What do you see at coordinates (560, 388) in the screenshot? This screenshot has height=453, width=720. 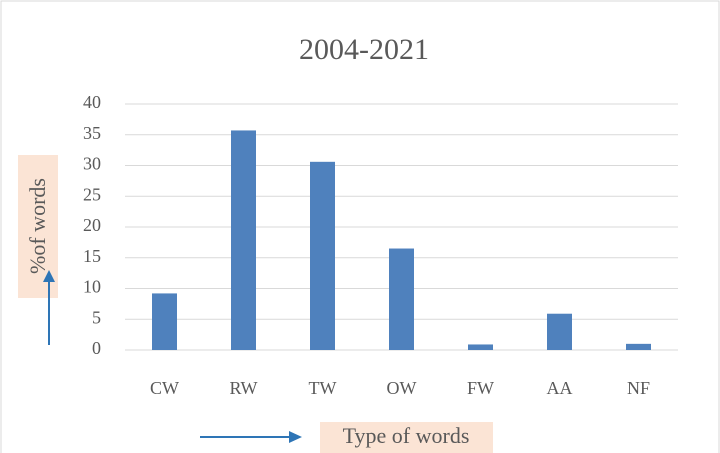 I see `x-tick-label: AA` at bounding box center [560, 388].